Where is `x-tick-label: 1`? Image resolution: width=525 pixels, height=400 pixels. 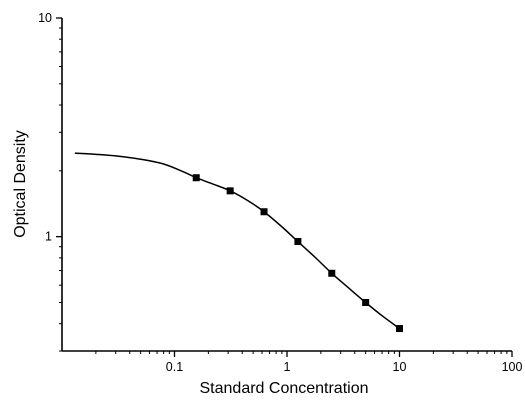 x-tick-label: 1 is located at coordinates (287, 367).